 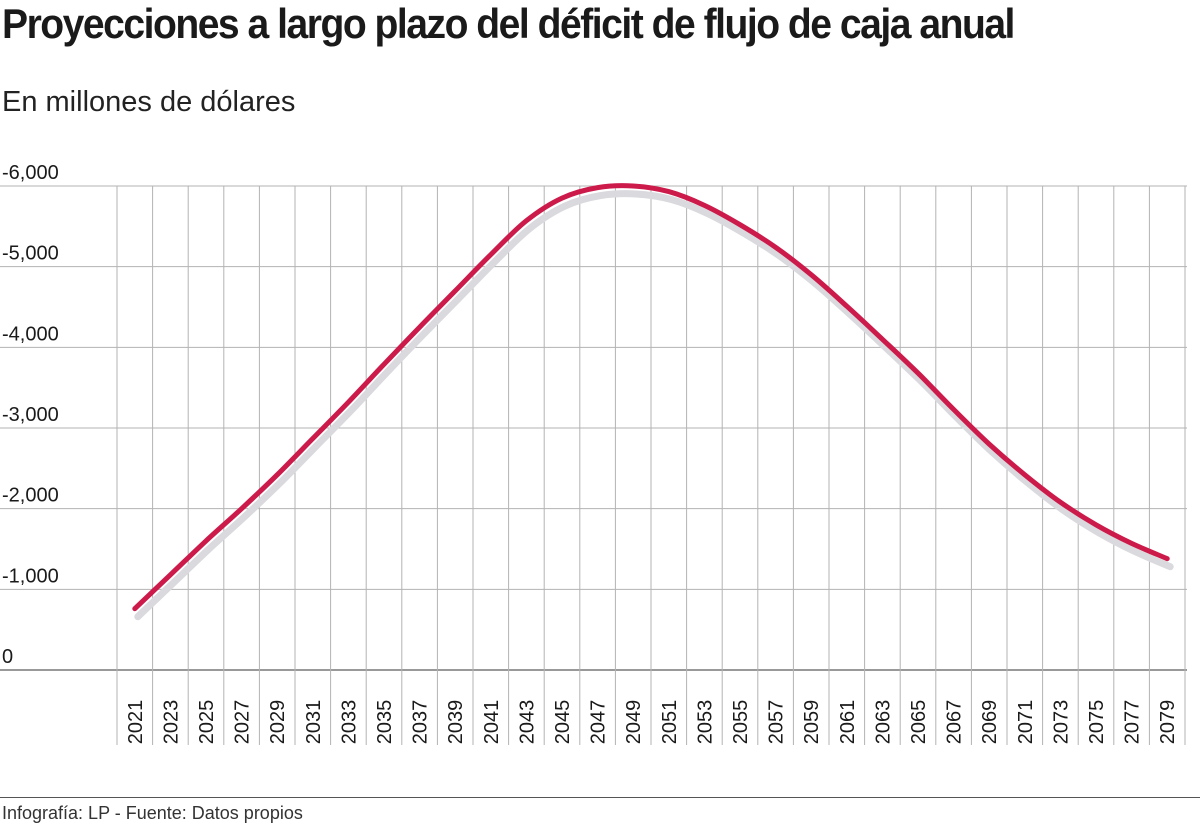 What do you see at coordinates (812, 722) in the screenshot?
I see `x-tick-label: 2059` at bounding box center [812, 722].